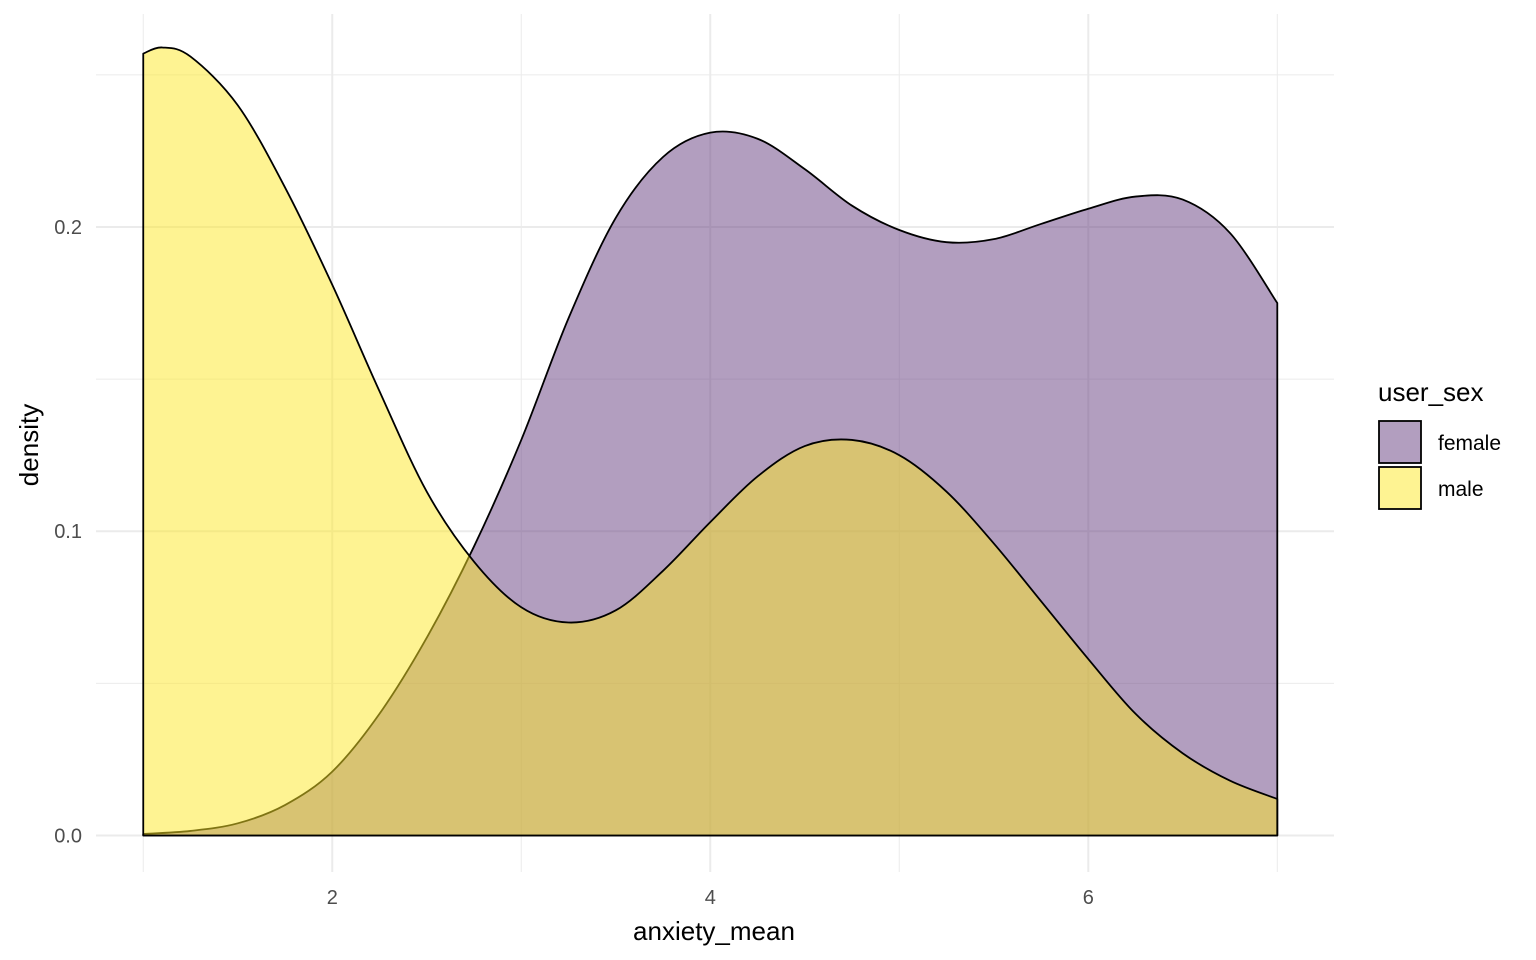  What do you see at coordinates (68, 228) in the screenshot?
I see `y-tick-label: 0.2` at bounding box center [68, 228].